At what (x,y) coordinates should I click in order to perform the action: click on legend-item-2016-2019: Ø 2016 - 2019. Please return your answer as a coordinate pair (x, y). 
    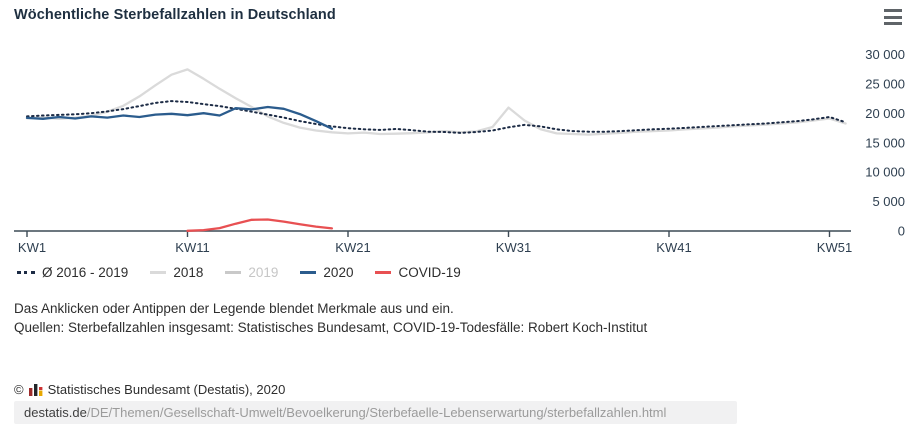
    Looking at the image, I should click on (72, 272).